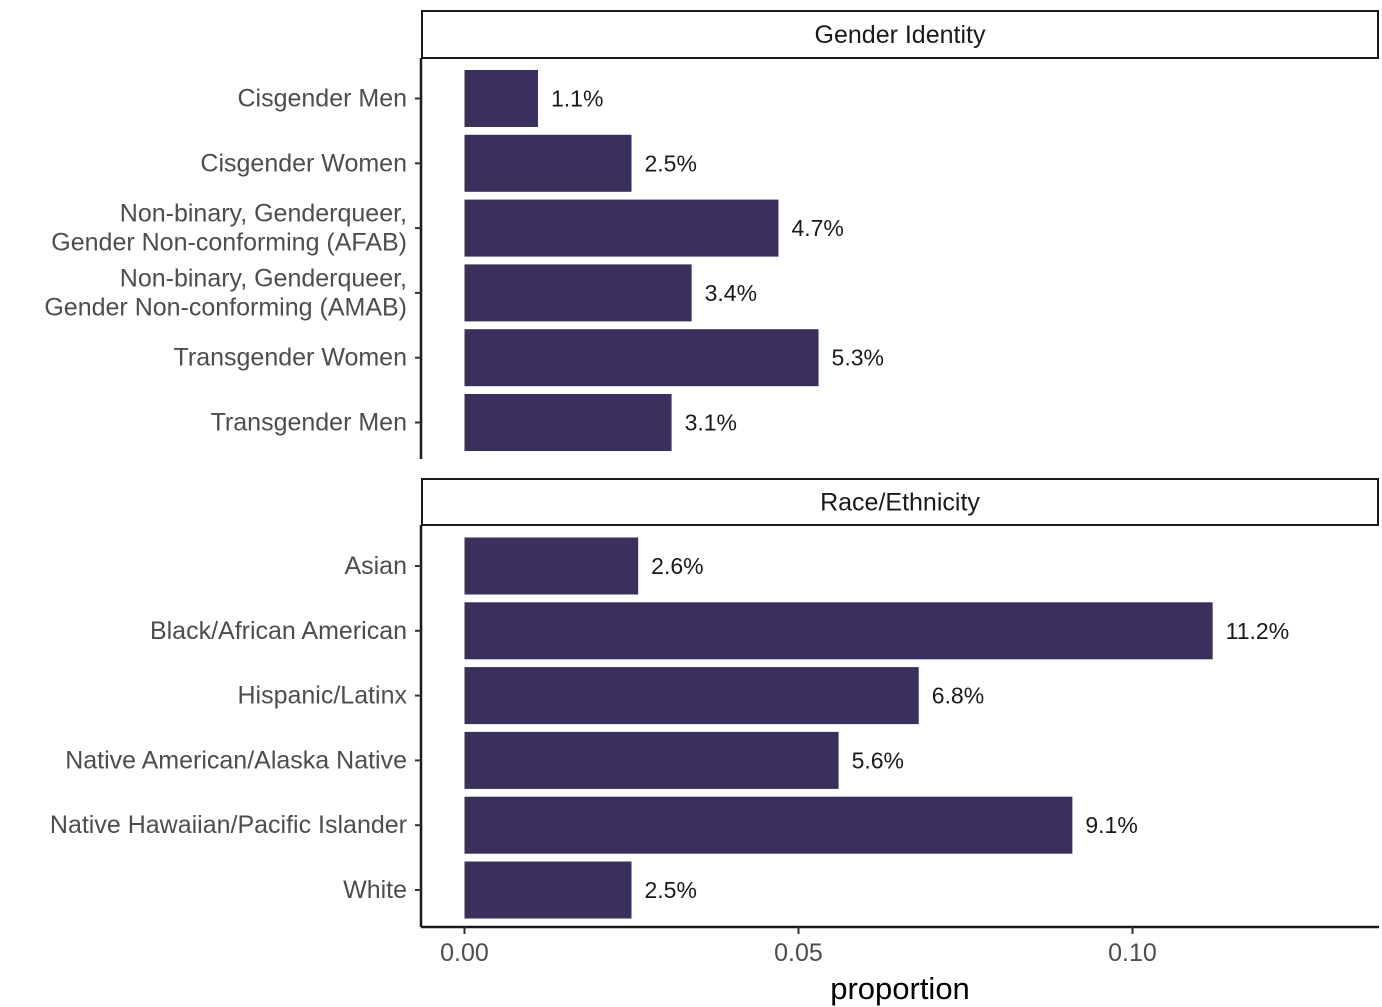 This screenshot has height=1007, width=1382. I want to click on category-label: Gender Non-conforming (AMAB), so click(225, 307).